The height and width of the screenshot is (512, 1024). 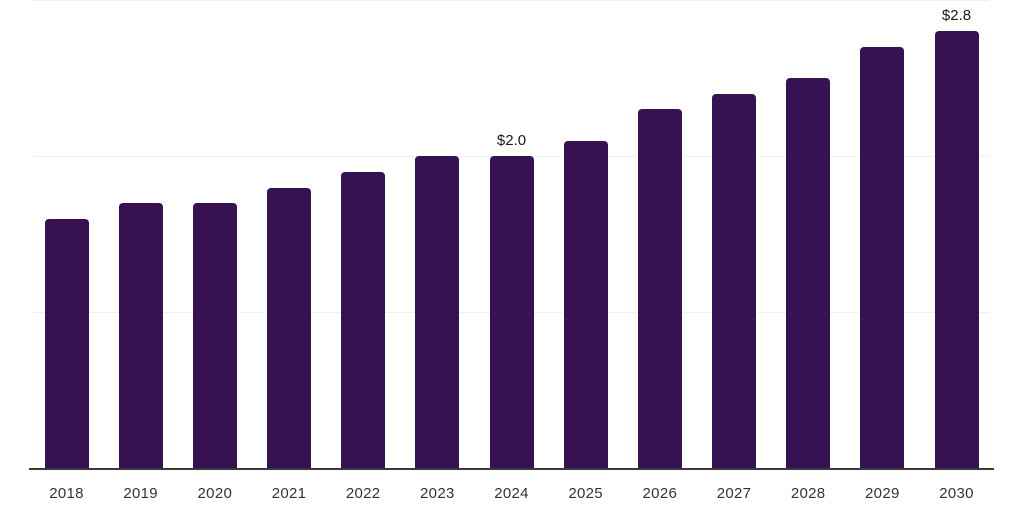 I want to click on data-label-2030: $2.8, so click(x=956, y=16).